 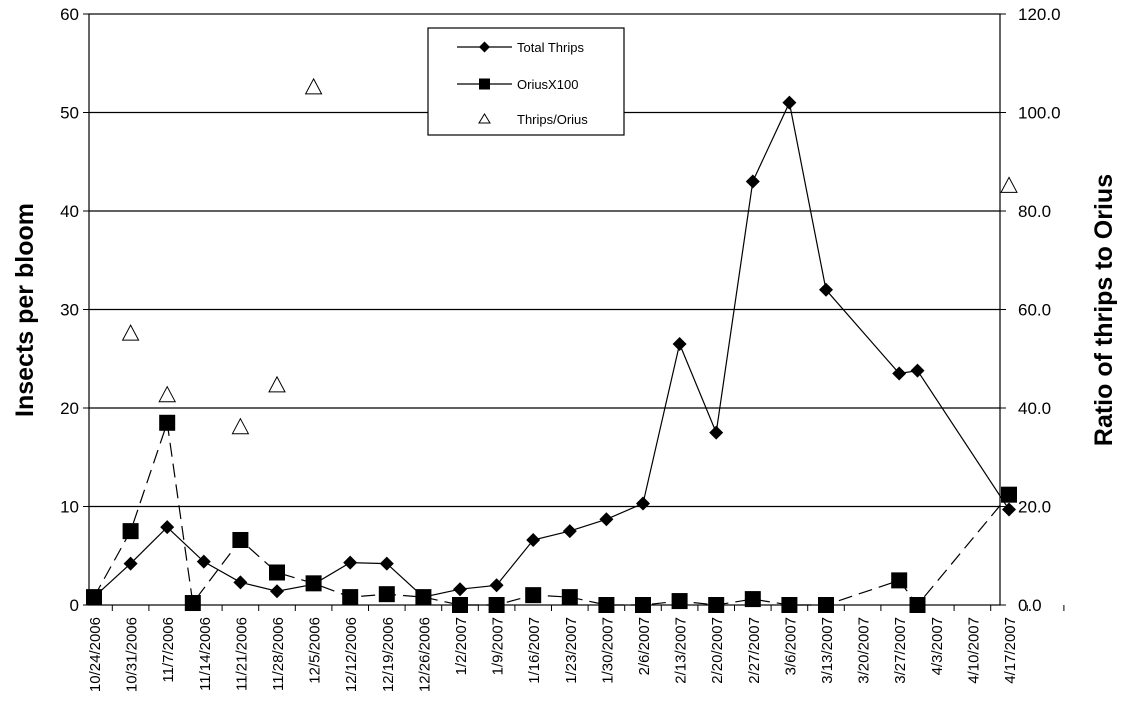 I want to click on y-tick-label-right: 60.0, so click(x=1034, y=310).